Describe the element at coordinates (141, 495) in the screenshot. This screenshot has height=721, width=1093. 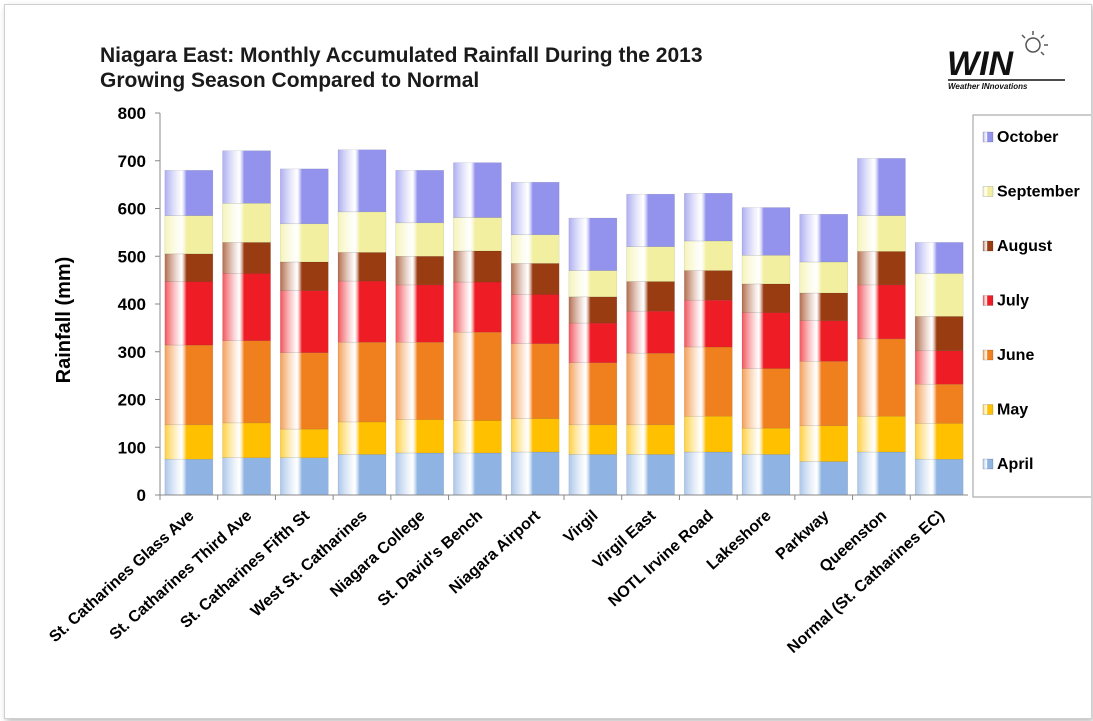
I see `y-tick-label: 0` at that location.